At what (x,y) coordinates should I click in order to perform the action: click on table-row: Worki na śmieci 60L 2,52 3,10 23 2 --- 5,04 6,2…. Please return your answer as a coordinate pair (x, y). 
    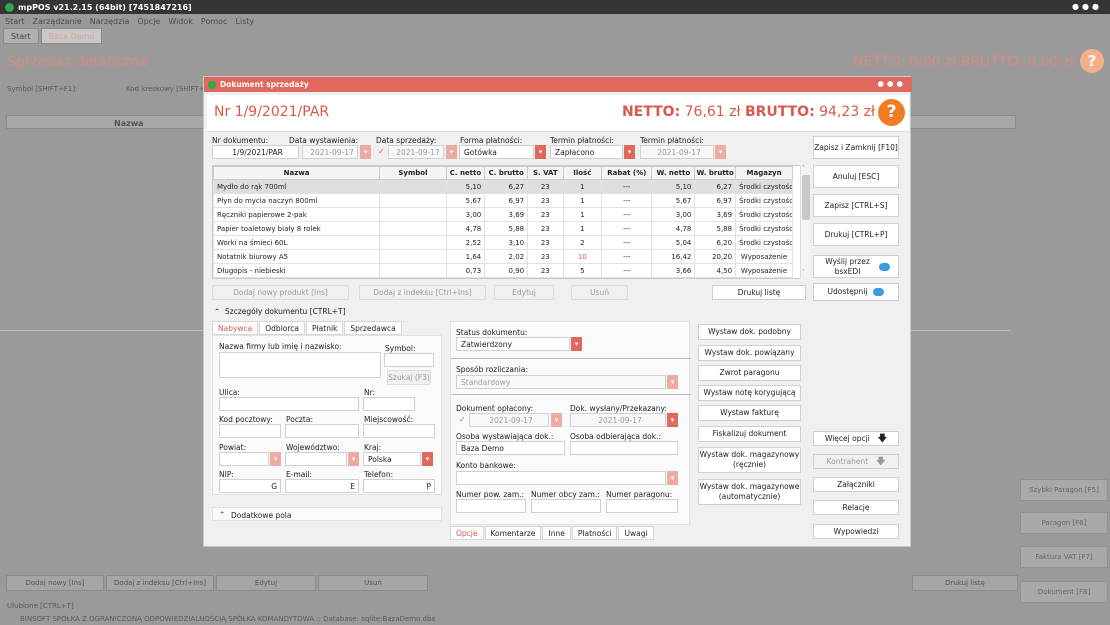
    Looking at the image, I should click on (503, 242).